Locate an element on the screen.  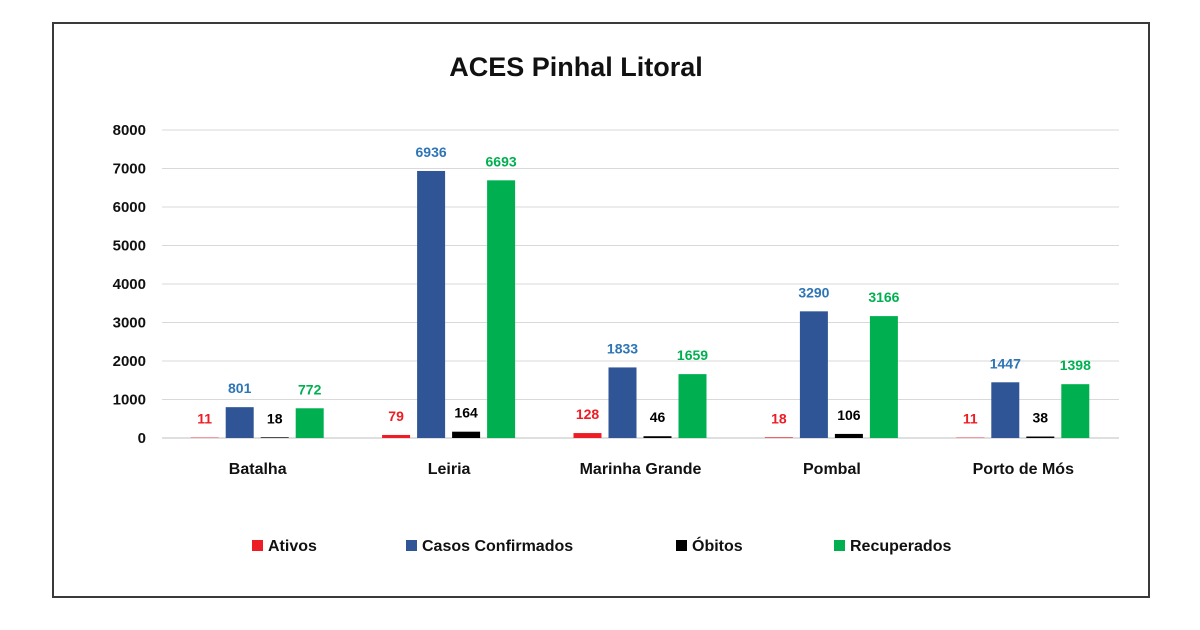
y-tick-label: 2000 is located at coordinates (129, 361).